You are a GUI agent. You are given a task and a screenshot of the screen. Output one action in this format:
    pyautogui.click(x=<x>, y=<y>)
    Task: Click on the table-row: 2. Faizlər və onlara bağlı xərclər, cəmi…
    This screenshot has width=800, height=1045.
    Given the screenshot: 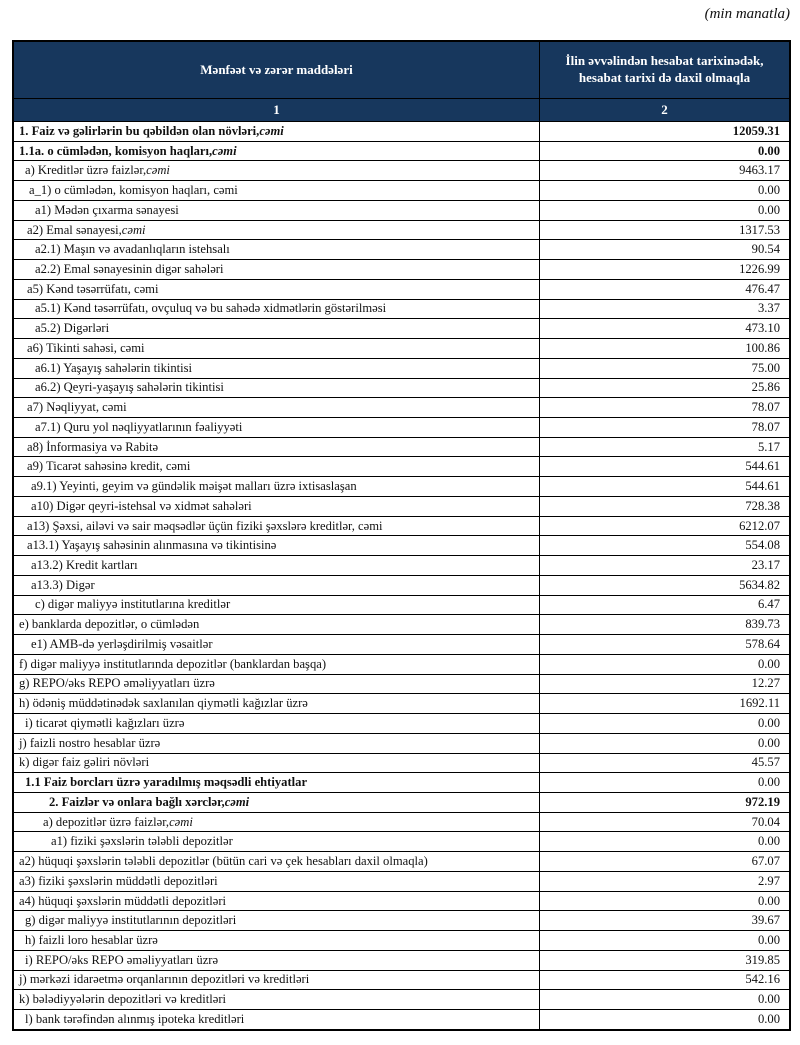 What is the action you would take?
    pyautogui.click(x=401, y=801)
    